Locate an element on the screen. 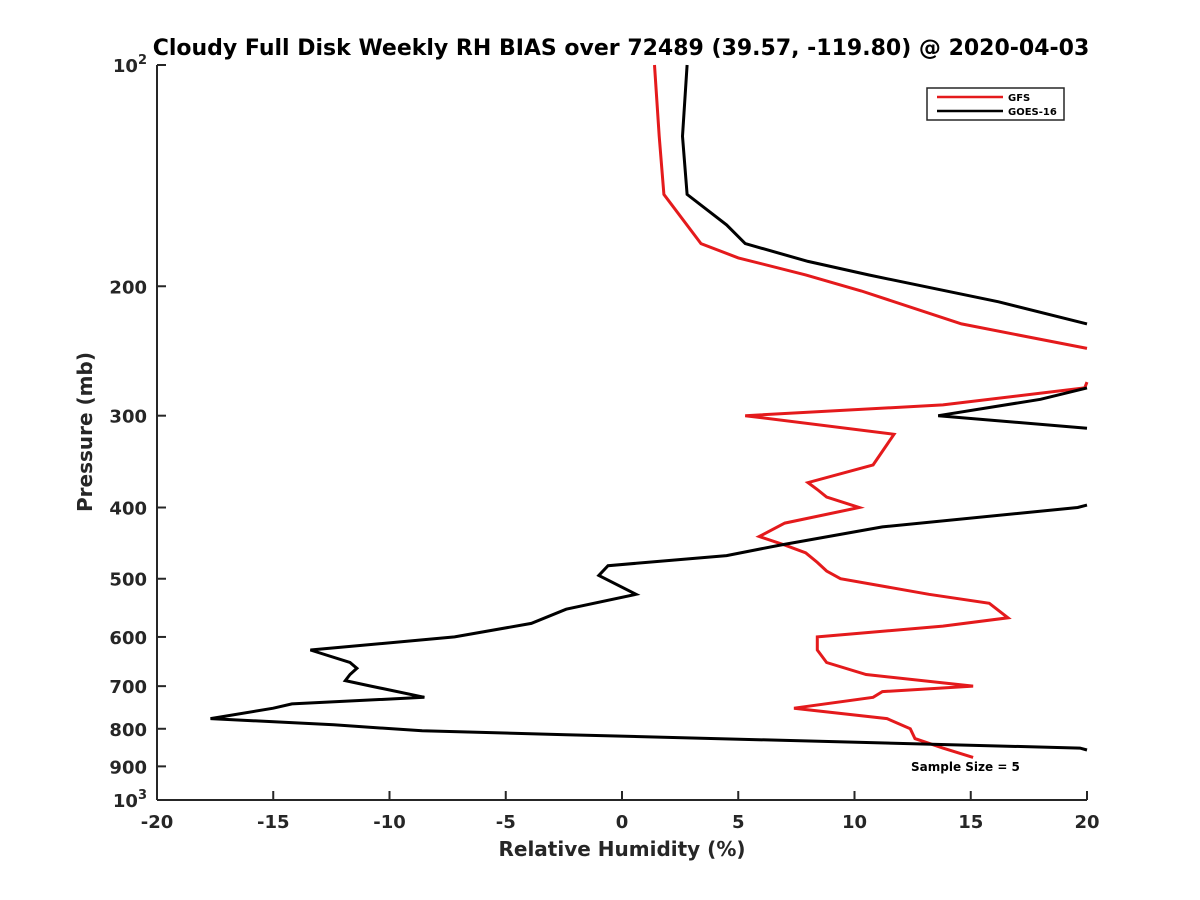 This screenshot has height=900, width=1200. x-tick-label: -15 is located at coordinates (273, 822).